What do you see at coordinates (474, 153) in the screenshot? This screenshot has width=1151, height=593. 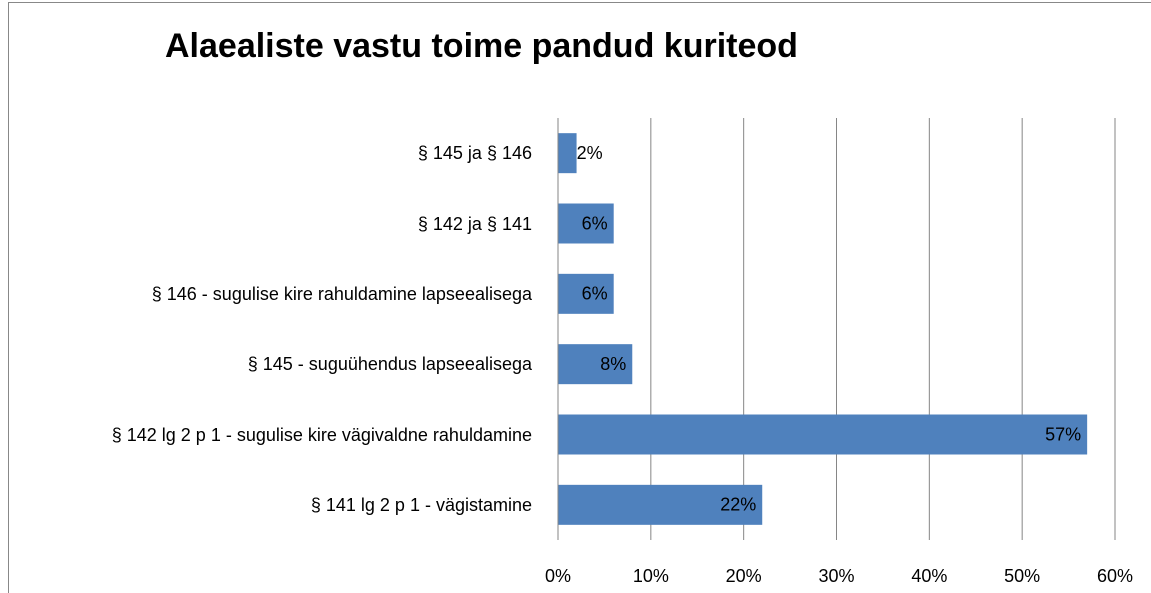 I see `y-tick-label: § 145 ja § 146` at bounding box center [474, 153].